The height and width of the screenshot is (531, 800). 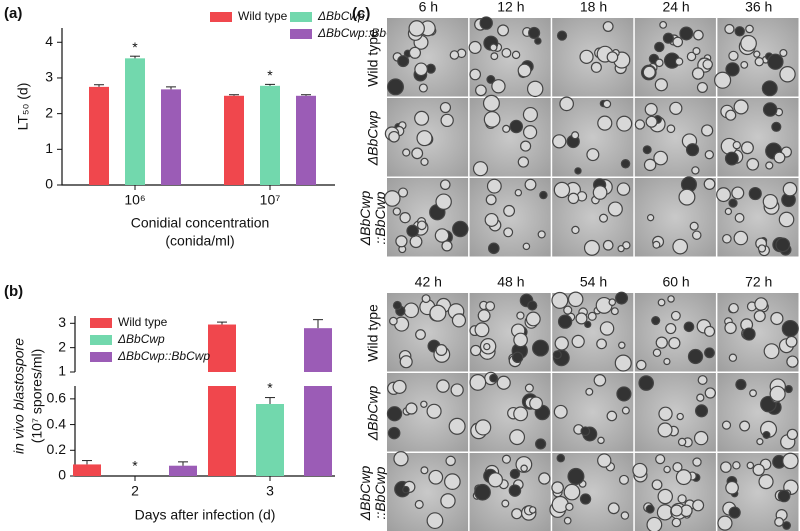 What do you see at coordinates (57, 449) in the screenshot?
I see `y-tick-label: 0.2` at bounding box center [57, 449].